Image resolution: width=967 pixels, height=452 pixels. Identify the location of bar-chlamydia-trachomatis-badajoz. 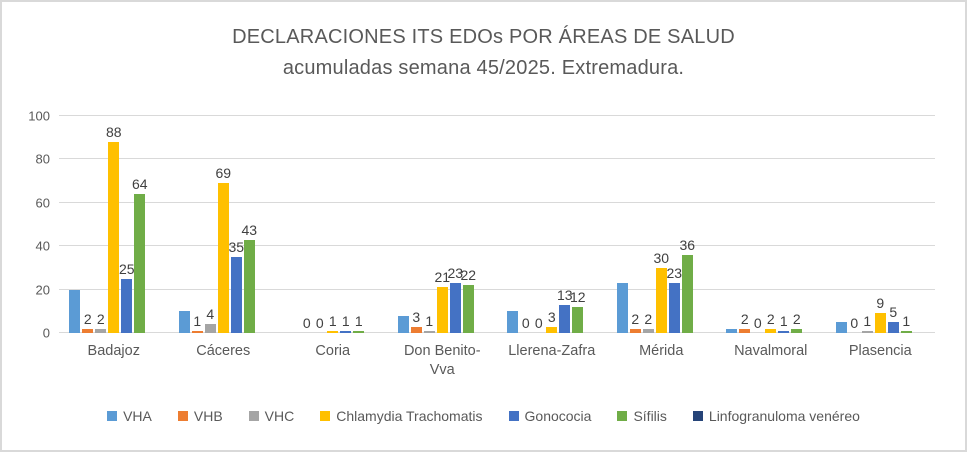
(114, 237).